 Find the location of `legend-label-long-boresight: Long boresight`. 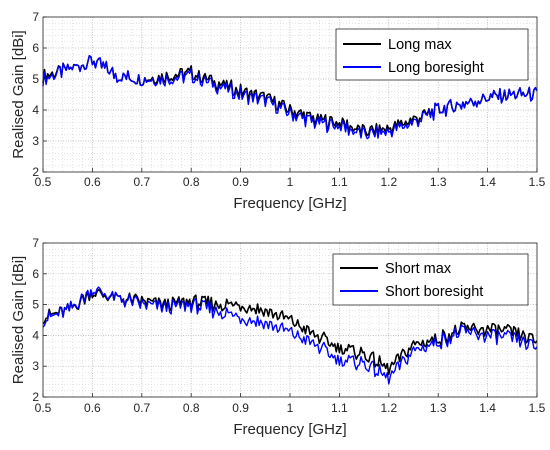

legend-label-long-boresight: Long boresight is located at coordinates (436, 68).